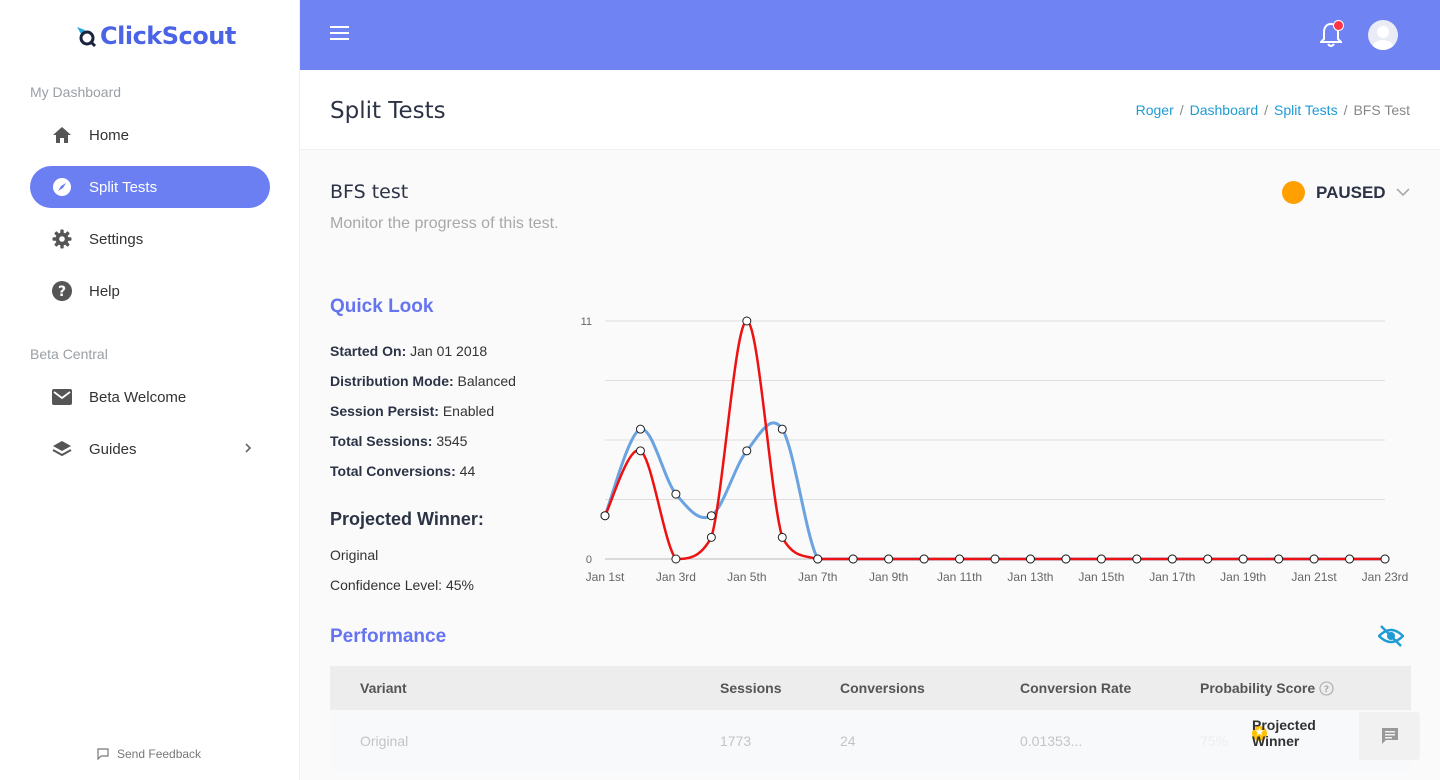 Image resolution: width=1440 pixels, height=780 pixels. I want to click on performance-heading: Performance, so click(388, 636).